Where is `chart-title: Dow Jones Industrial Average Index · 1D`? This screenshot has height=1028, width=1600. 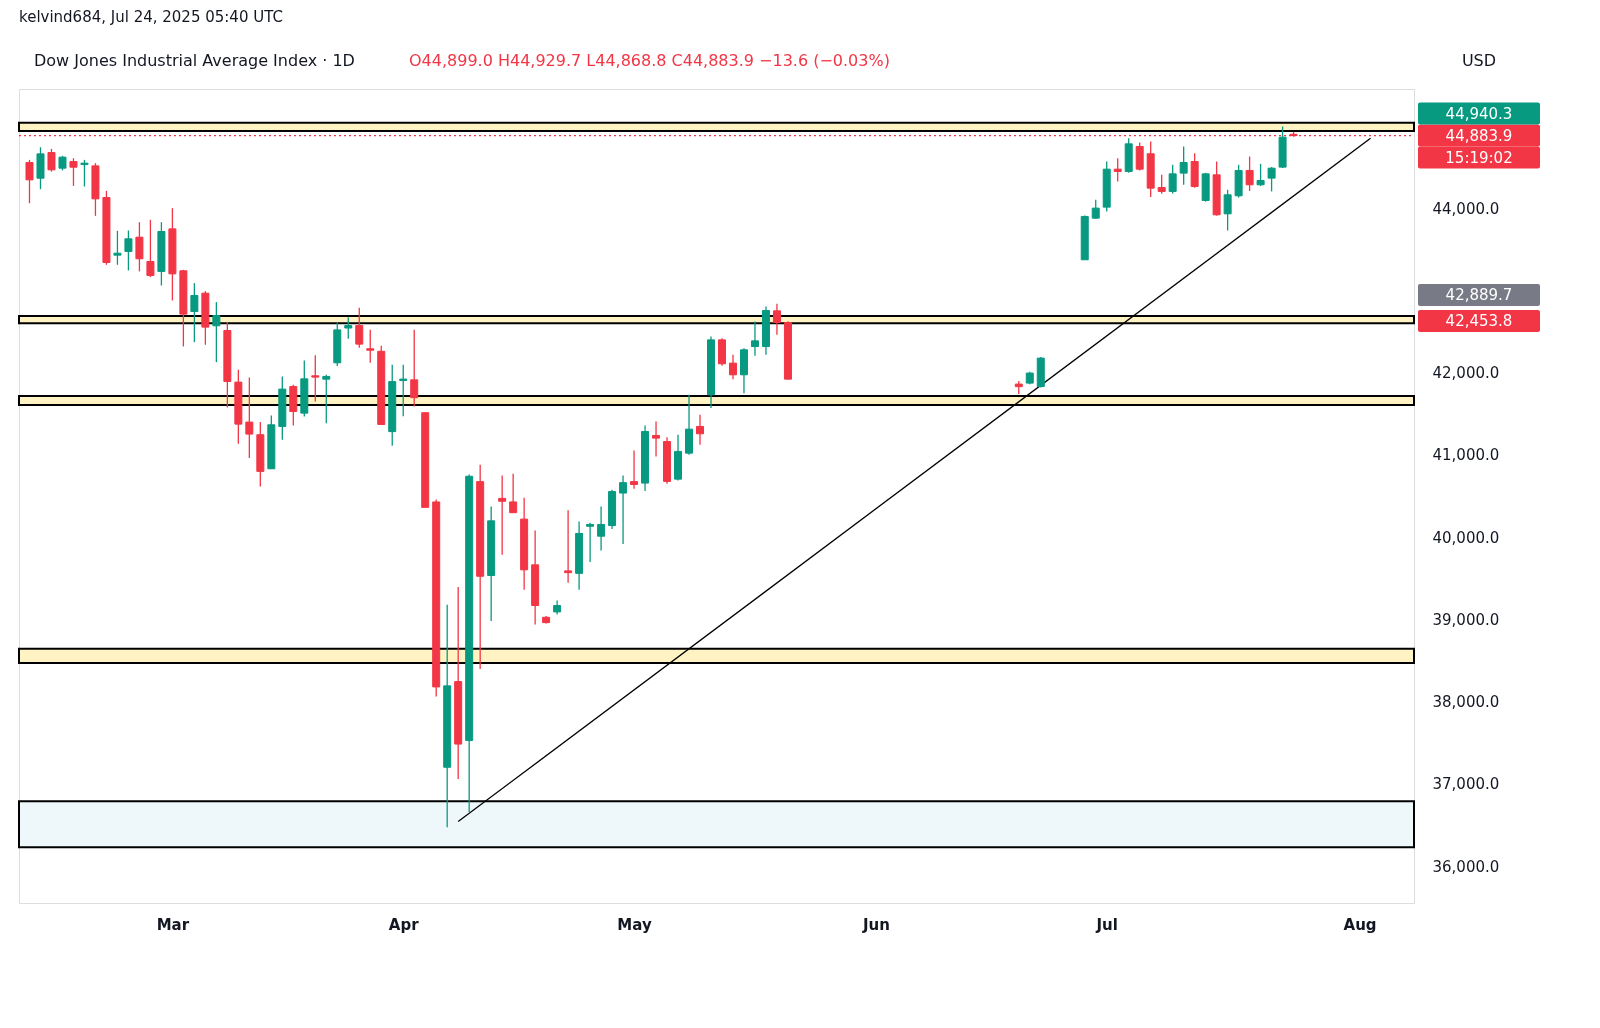 chart-title: Dow Jones Industrial Average Index · 1D is located at coordinates (194, 60).